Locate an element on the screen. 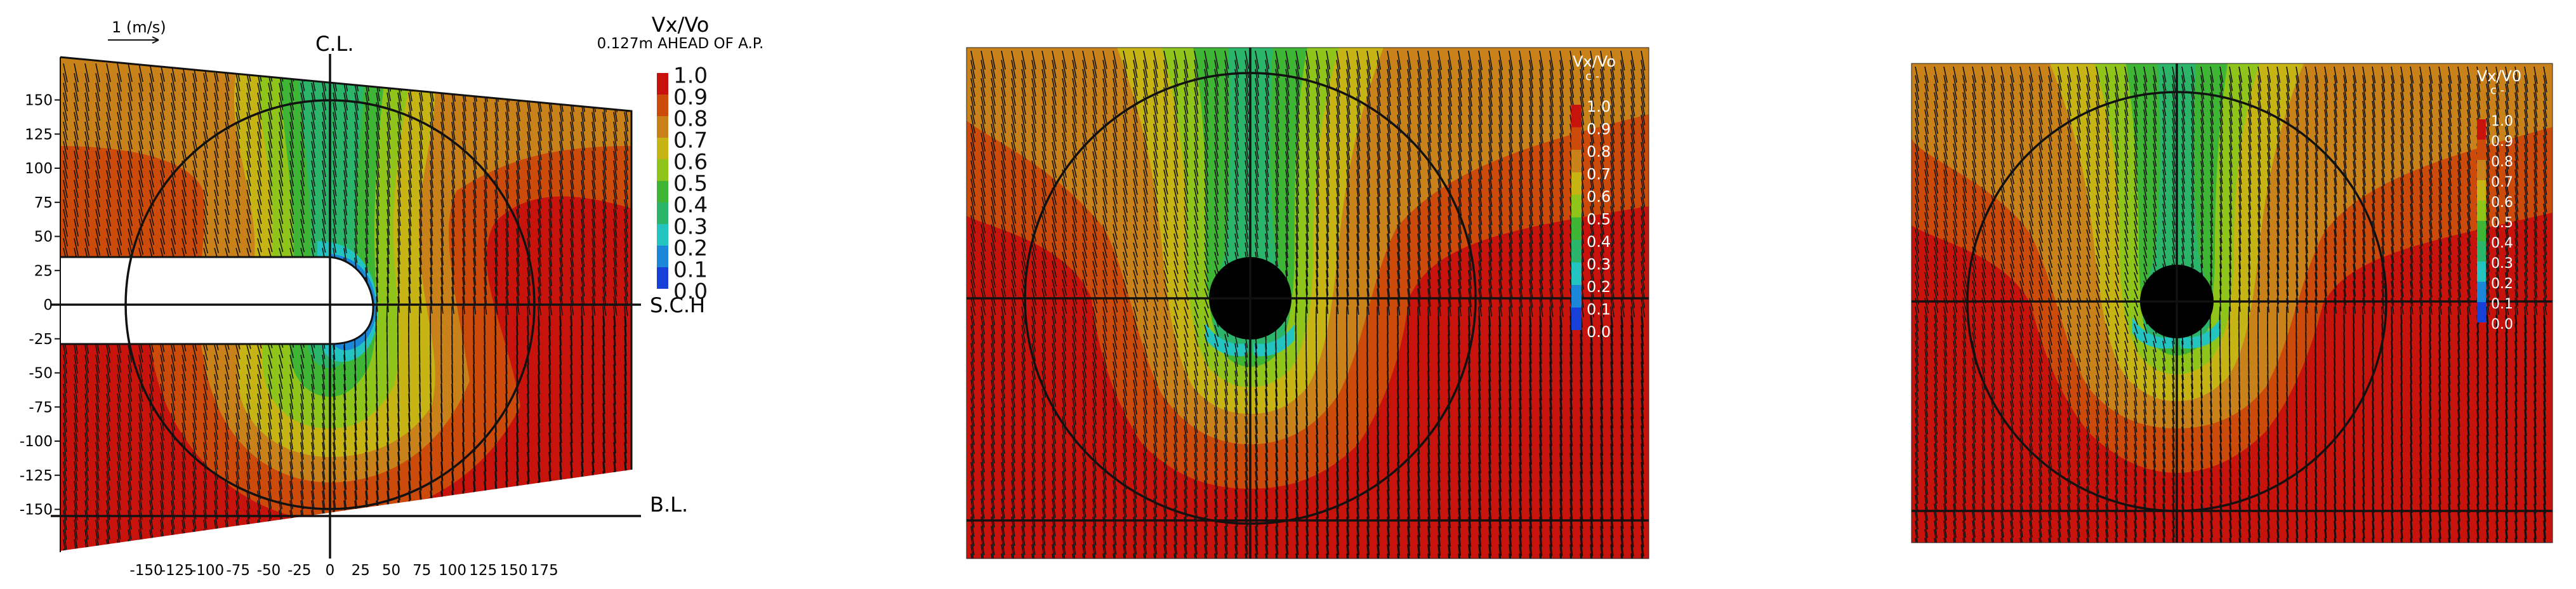 Image resolution: width=2576 pixels, height=589 pixels. x-tick-label: 25 is located at coordinates (361, 570).